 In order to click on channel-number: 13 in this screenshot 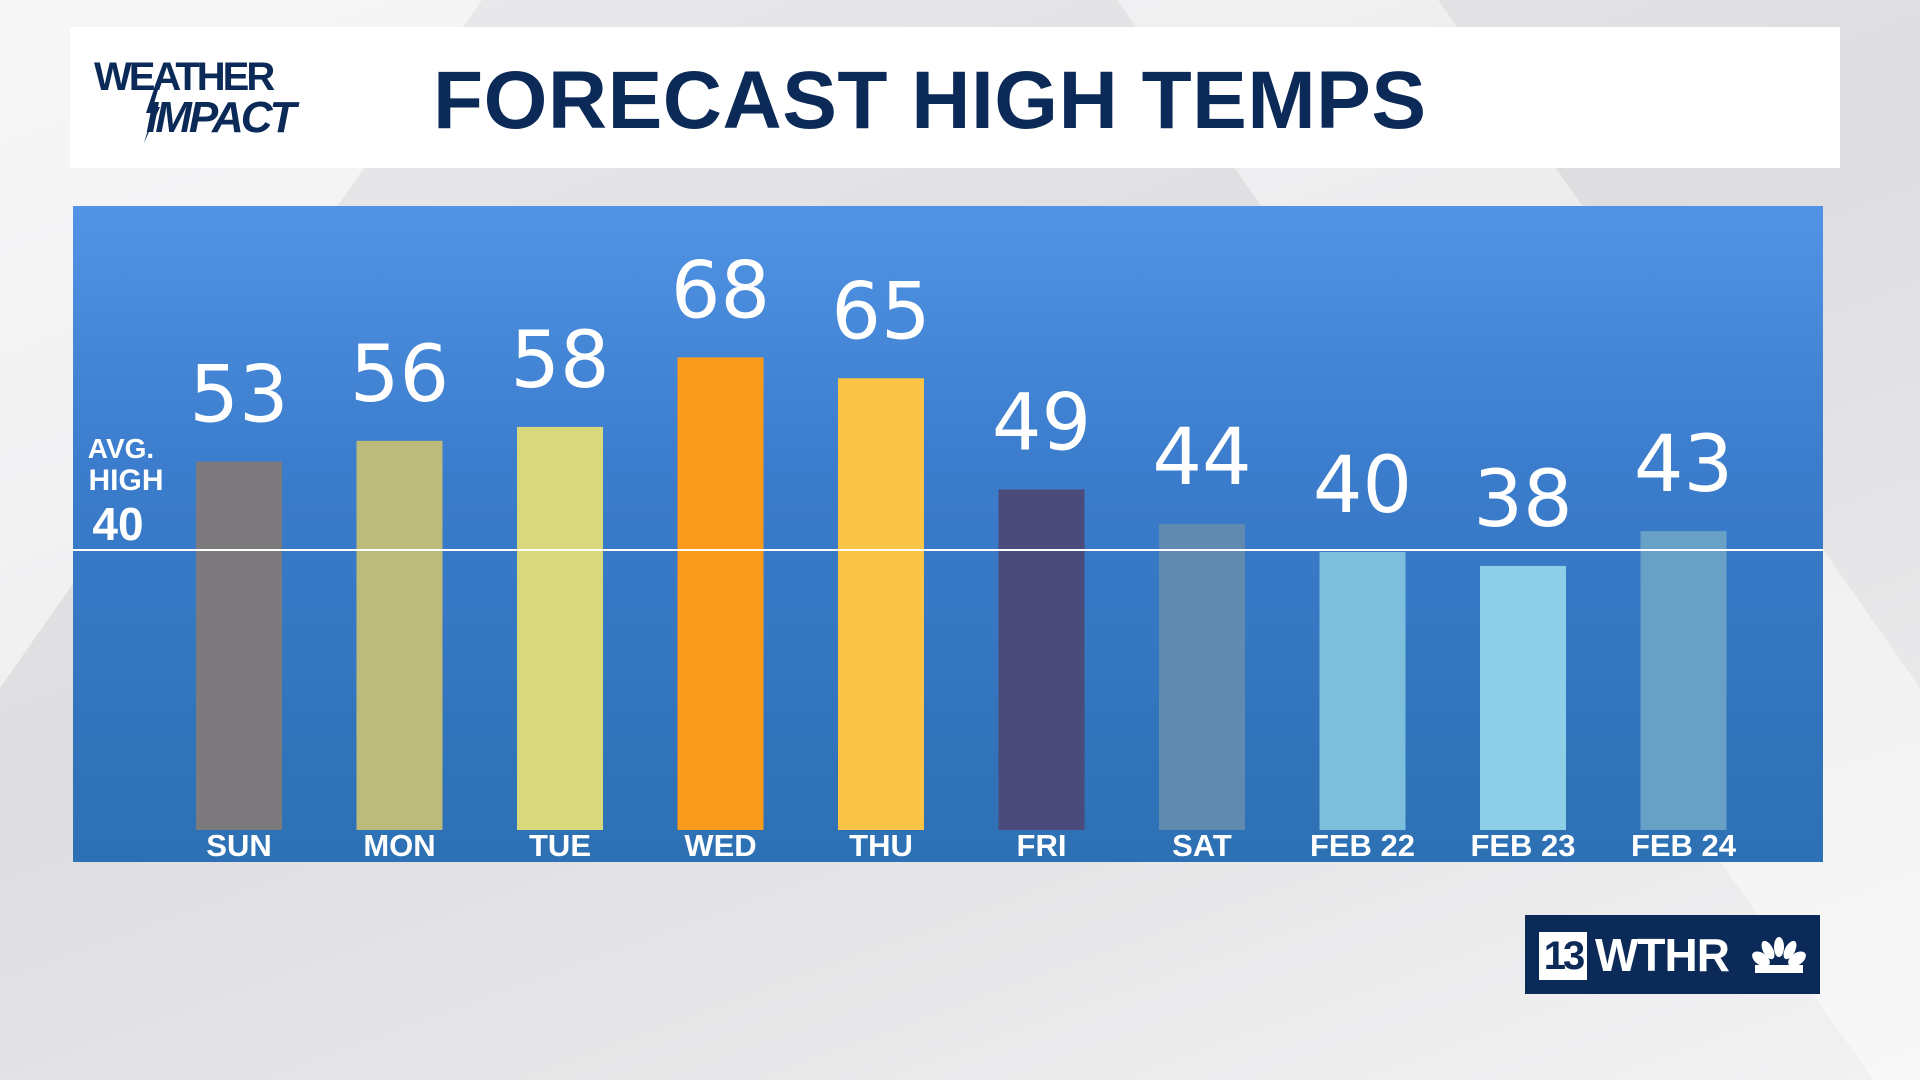, I will do `click(1563, 956)`.